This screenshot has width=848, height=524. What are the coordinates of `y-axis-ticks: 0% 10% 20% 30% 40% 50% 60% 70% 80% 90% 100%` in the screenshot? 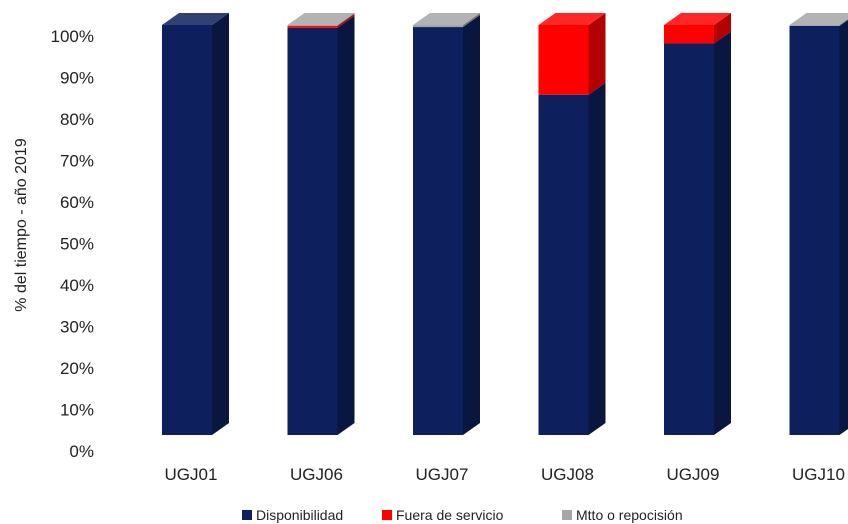 It's located at (72, 244).